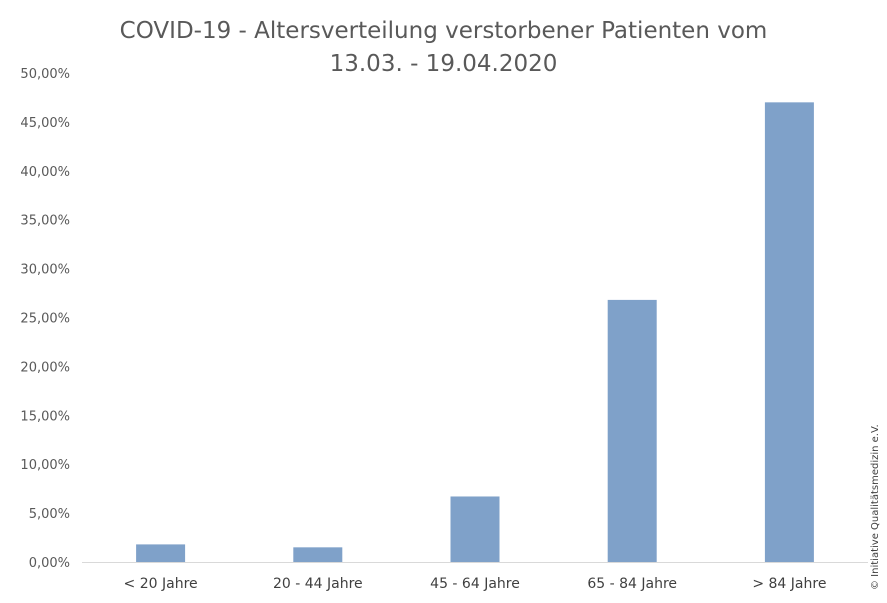 This screenshot has height=603, width=887. Describe the element at coordinates (45, 74) in the screenshot. I see `y-tick-label: 50,00%` at that location.